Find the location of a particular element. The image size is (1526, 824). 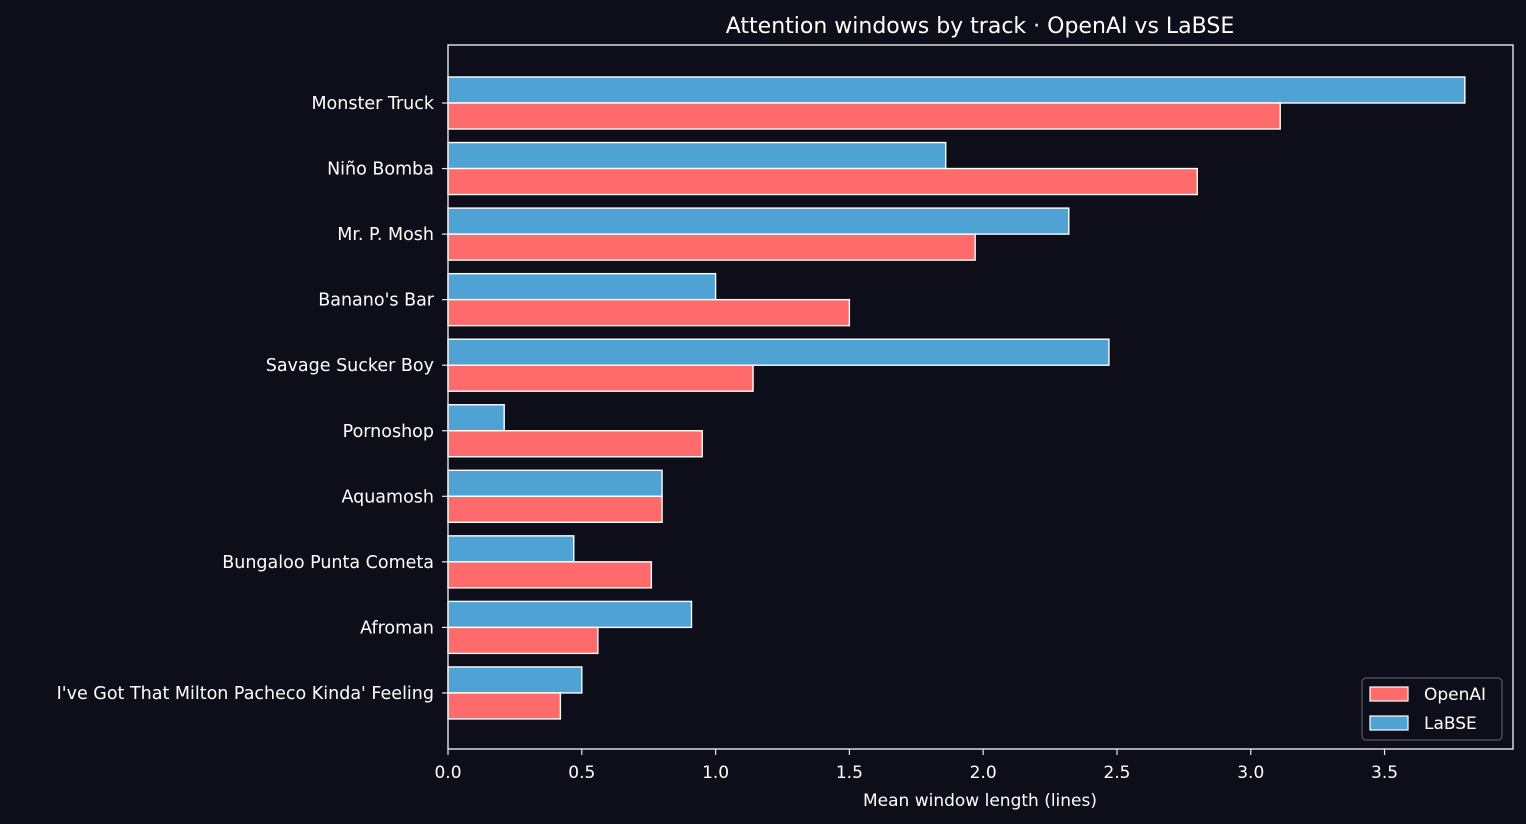

y-tick-label: Banano's Bar is located at coordinates (376, 301).